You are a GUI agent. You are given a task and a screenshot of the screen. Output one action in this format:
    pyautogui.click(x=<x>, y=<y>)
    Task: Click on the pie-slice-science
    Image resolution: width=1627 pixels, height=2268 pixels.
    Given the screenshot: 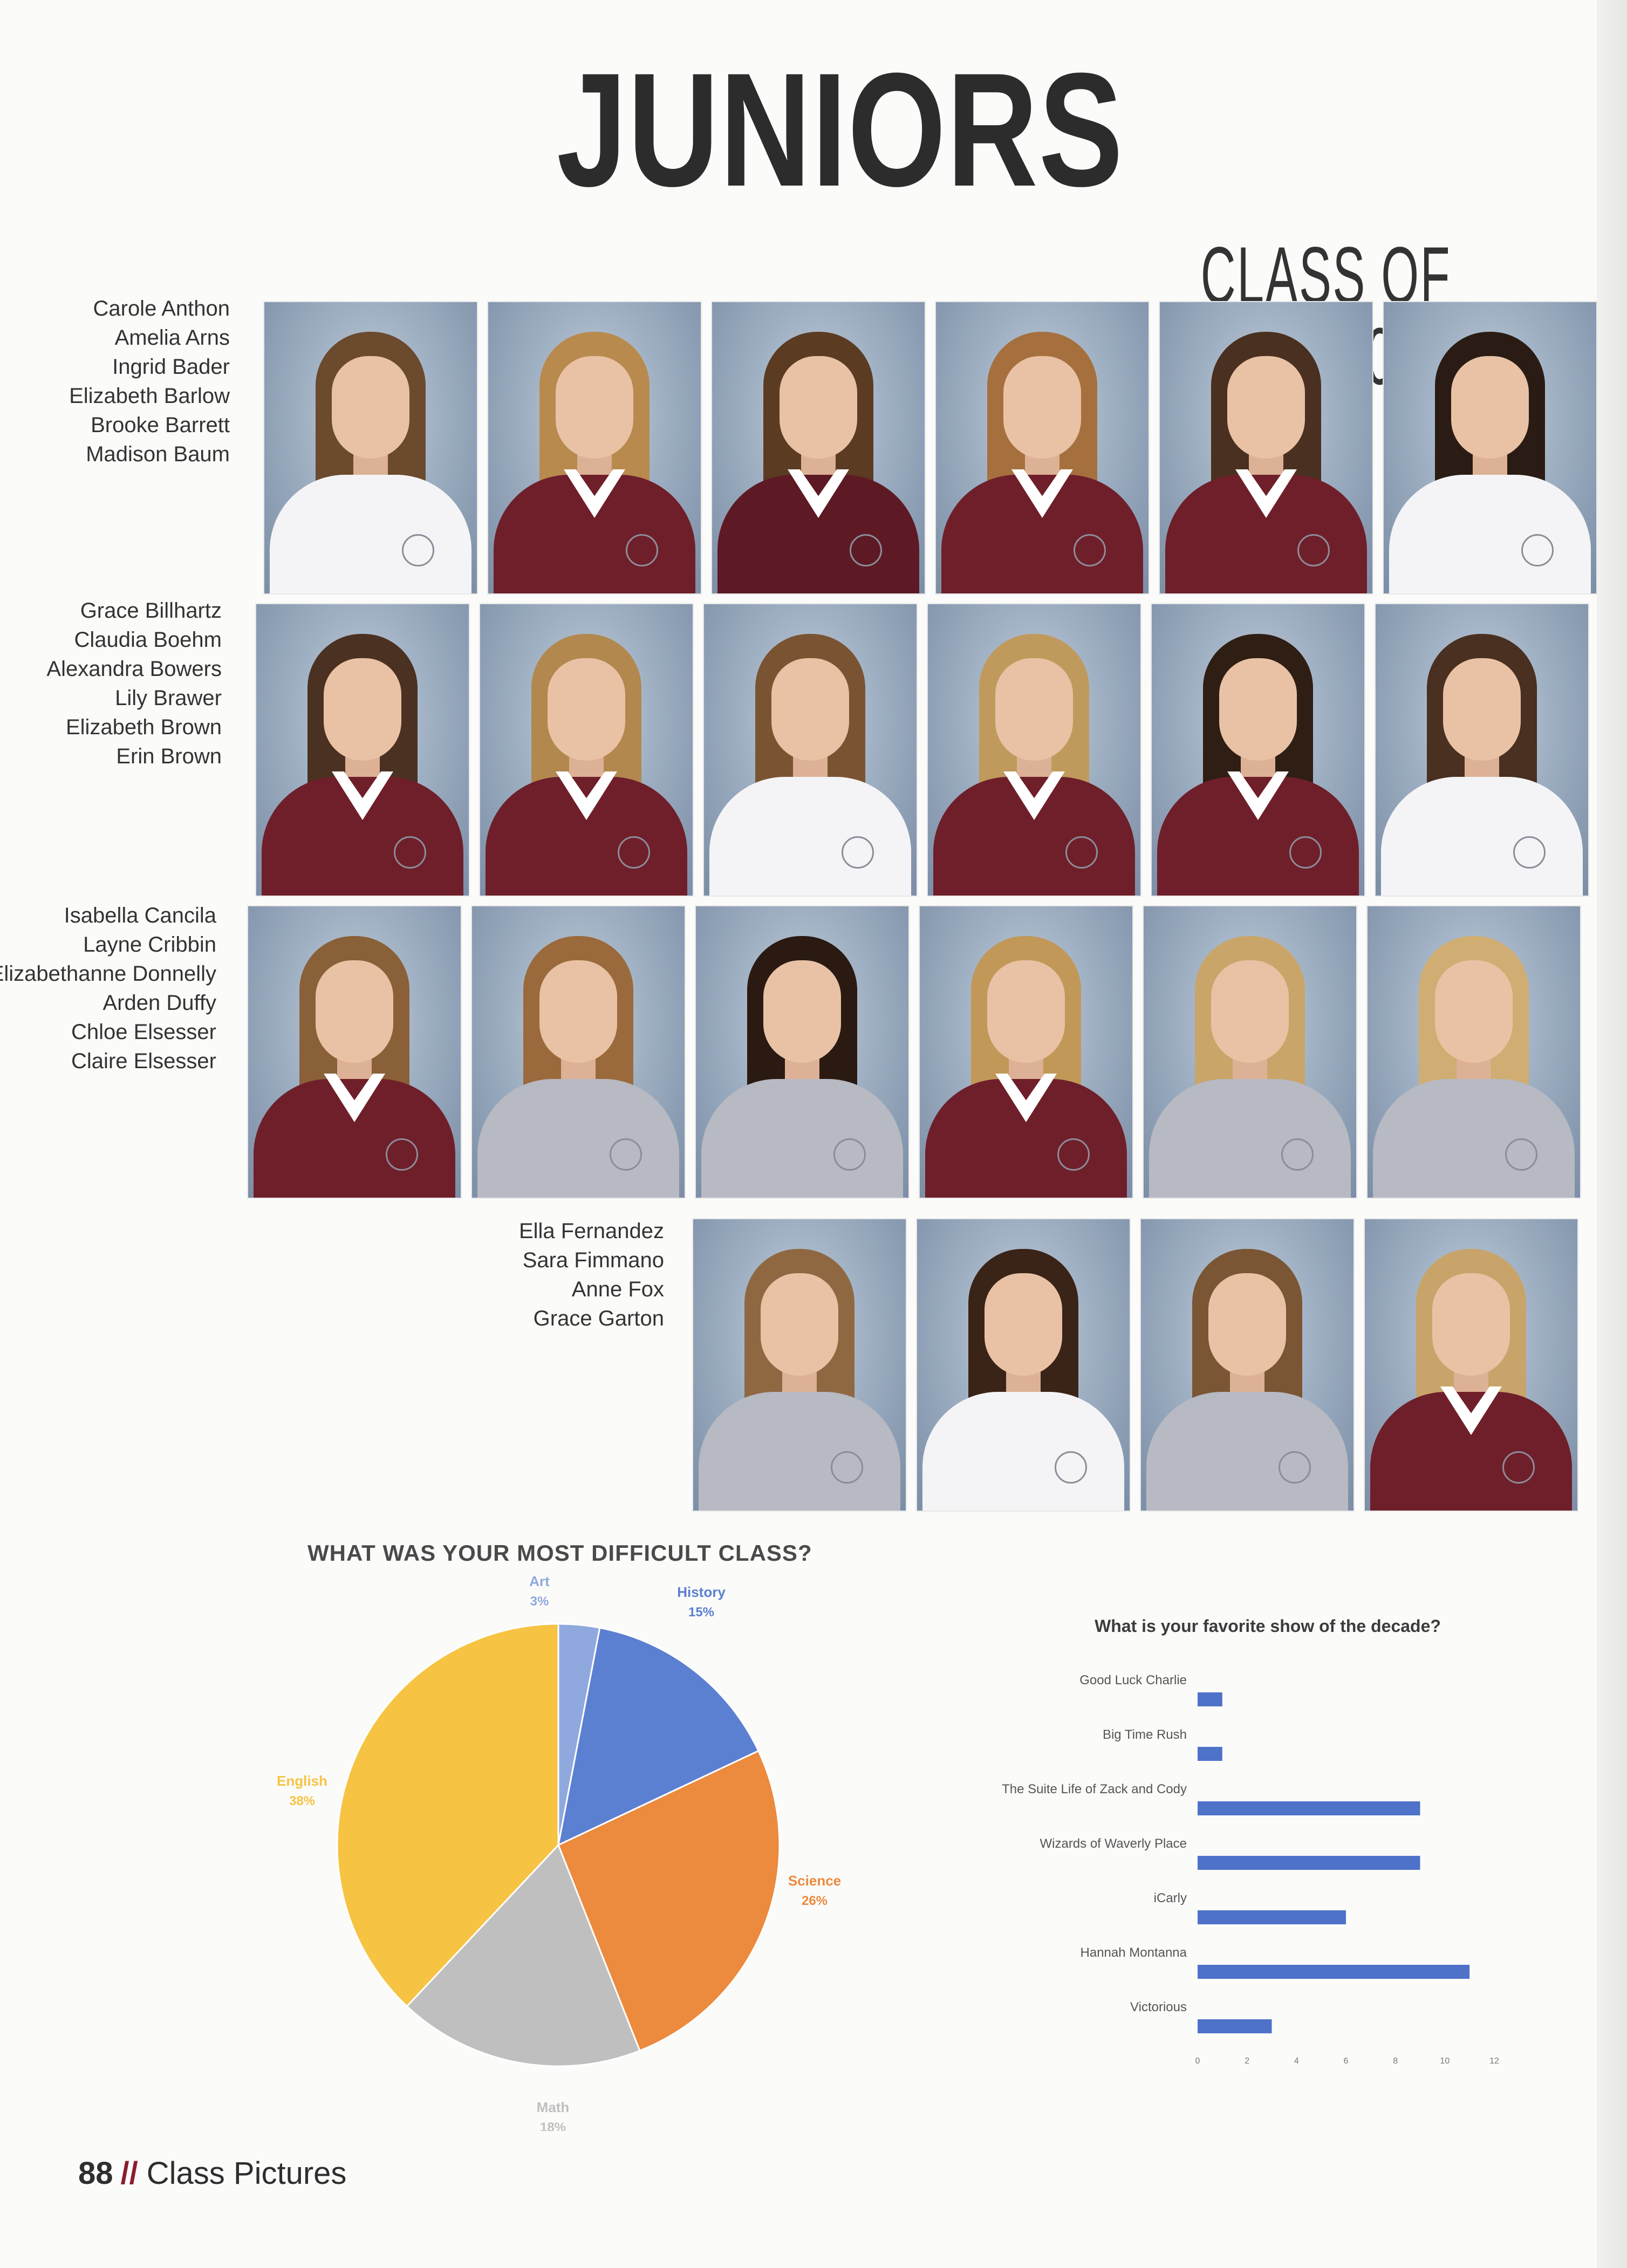 What is the action you would take?
    pyautogui.click(x=669, y=1901)
    